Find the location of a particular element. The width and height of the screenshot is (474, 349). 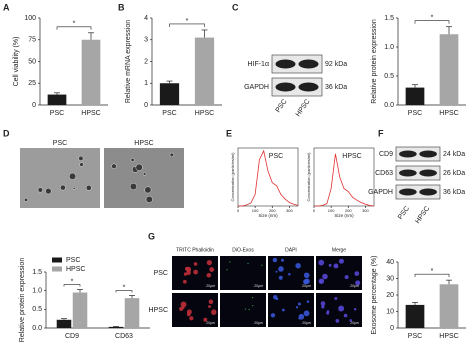

plot-label: PSC is located at coordinates (276, 156).